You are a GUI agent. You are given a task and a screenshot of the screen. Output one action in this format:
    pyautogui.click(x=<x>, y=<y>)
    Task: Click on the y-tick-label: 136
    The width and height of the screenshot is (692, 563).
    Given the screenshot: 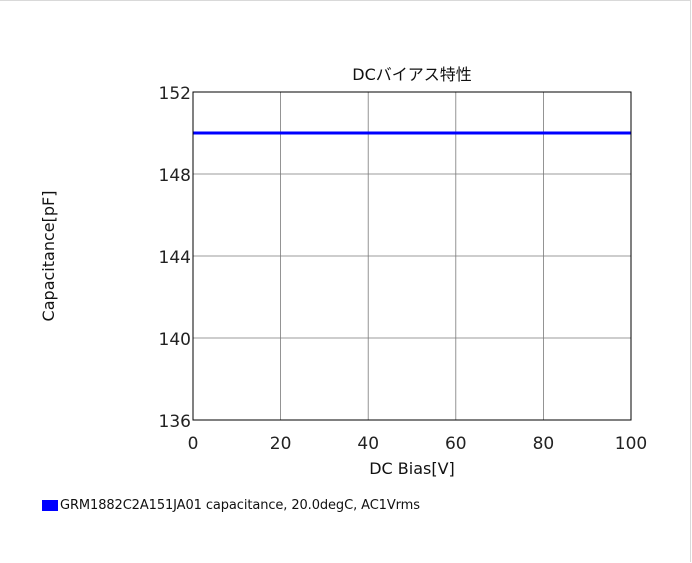 What is the action you would take?
    pyautogui.click(x=175, y=422)
    